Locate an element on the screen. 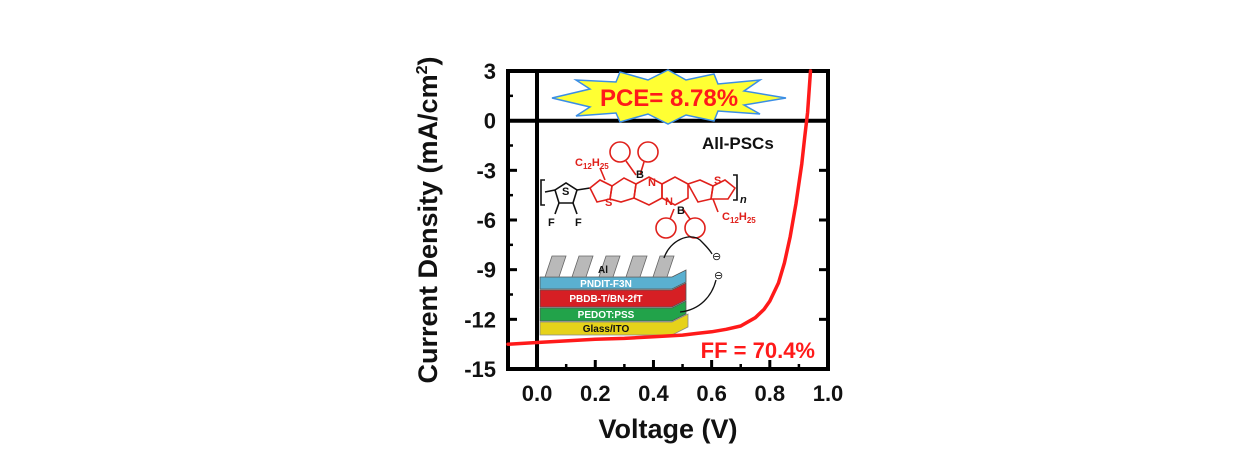 The width and height of the screenshot is (1242, 468). pce-burst: PCE= 8.78% is located at coordinates (669, 97).